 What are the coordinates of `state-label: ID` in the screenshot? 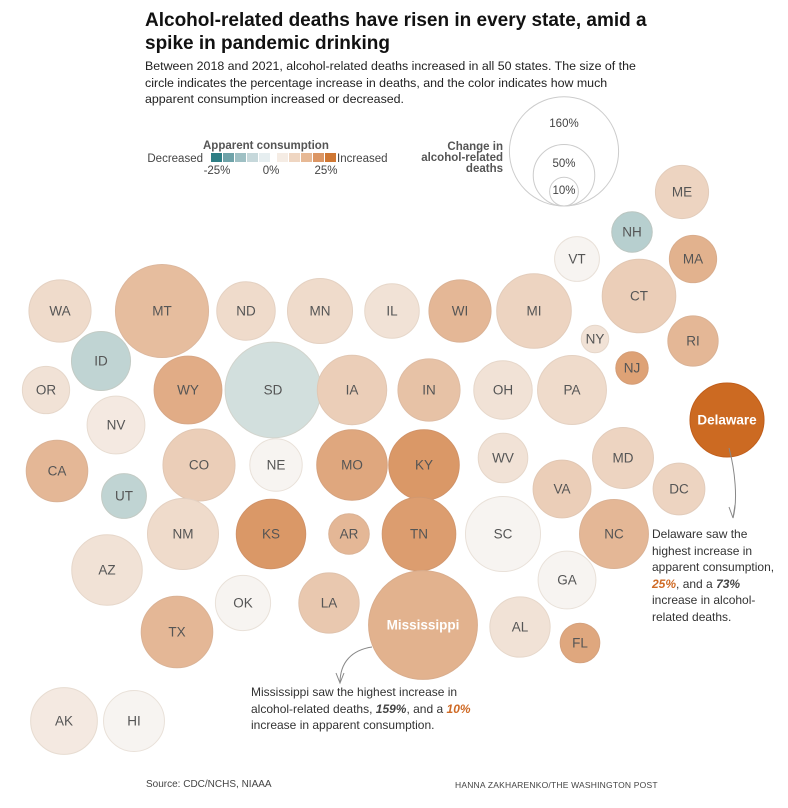 It's located at (101, 361).